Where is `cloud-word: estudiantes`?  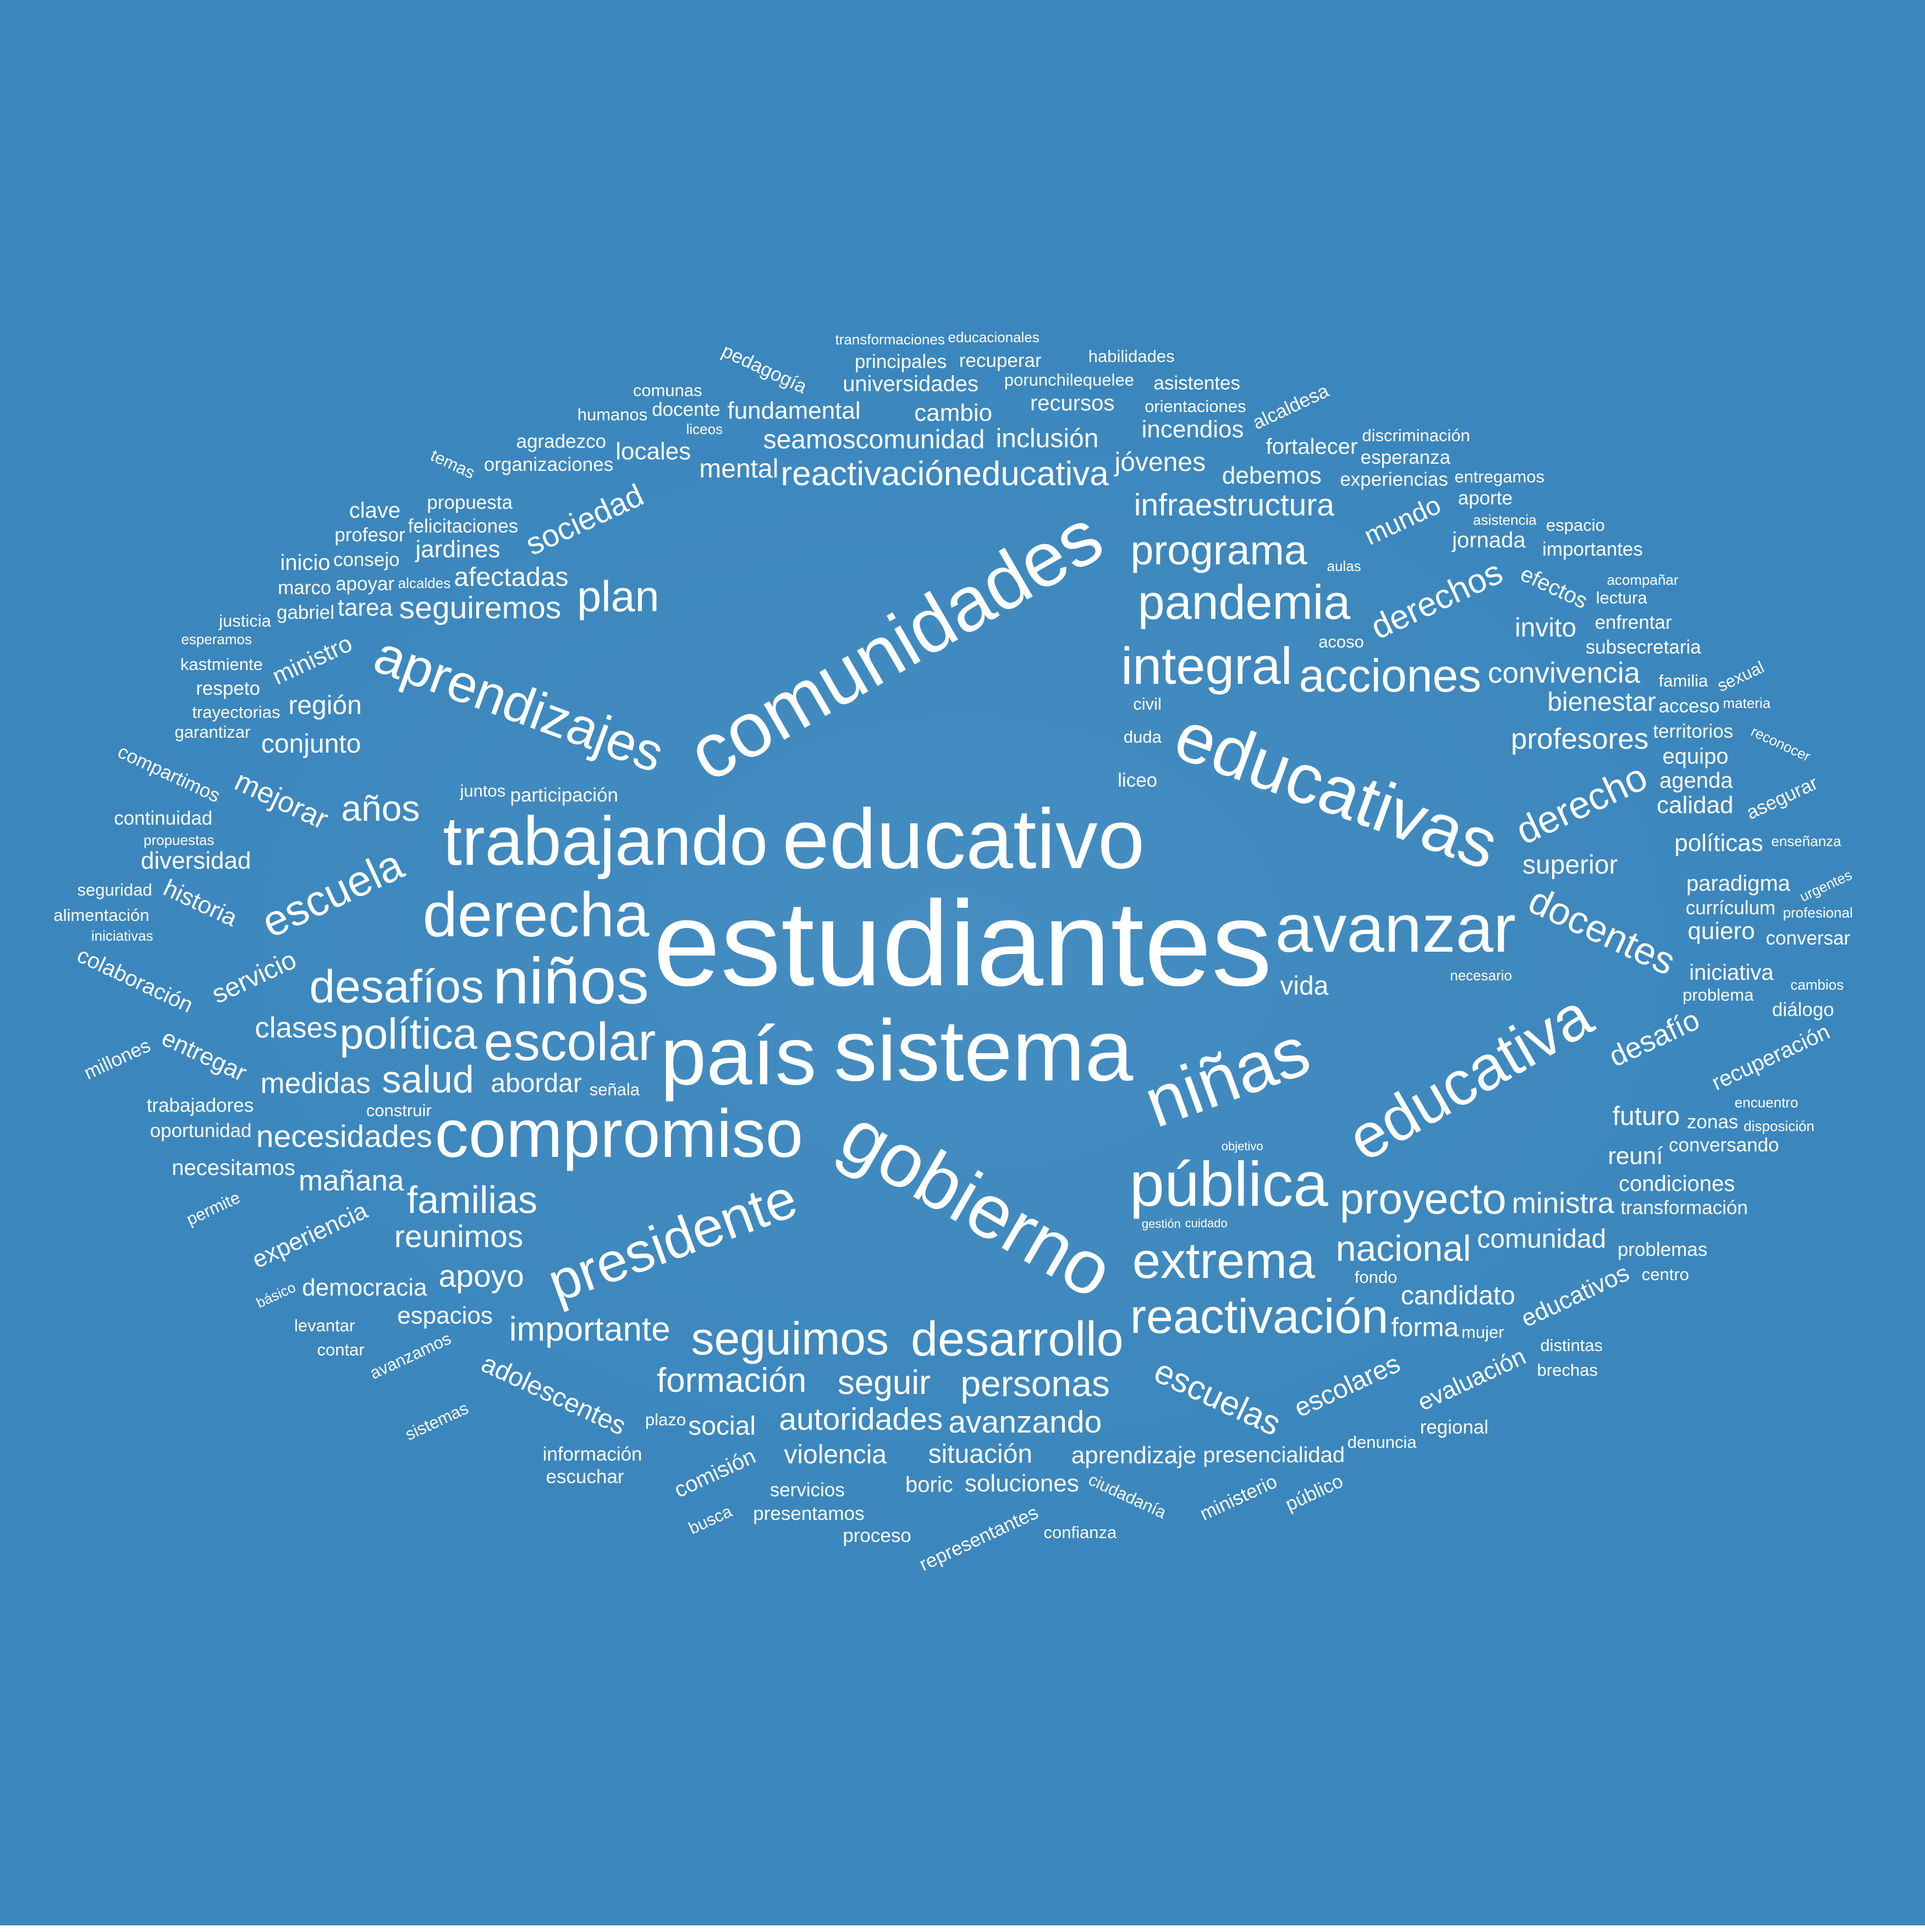
cloud-word: estudiantes is located at coordinates (963, 943).